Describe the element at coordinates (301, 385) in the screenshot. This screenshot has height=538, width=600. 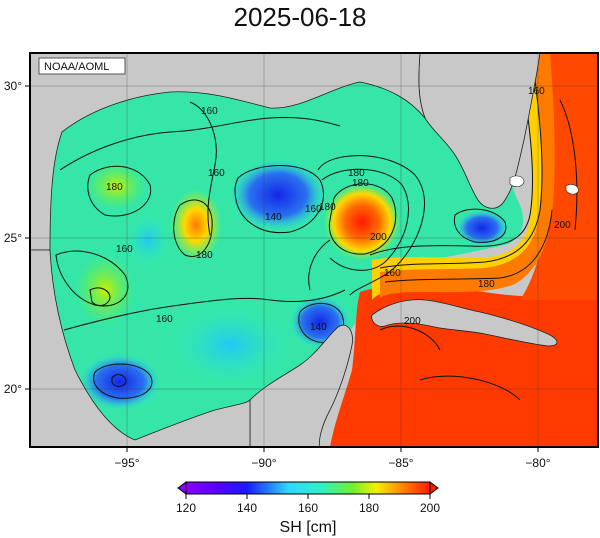
I see `yucatan-land` at that location.